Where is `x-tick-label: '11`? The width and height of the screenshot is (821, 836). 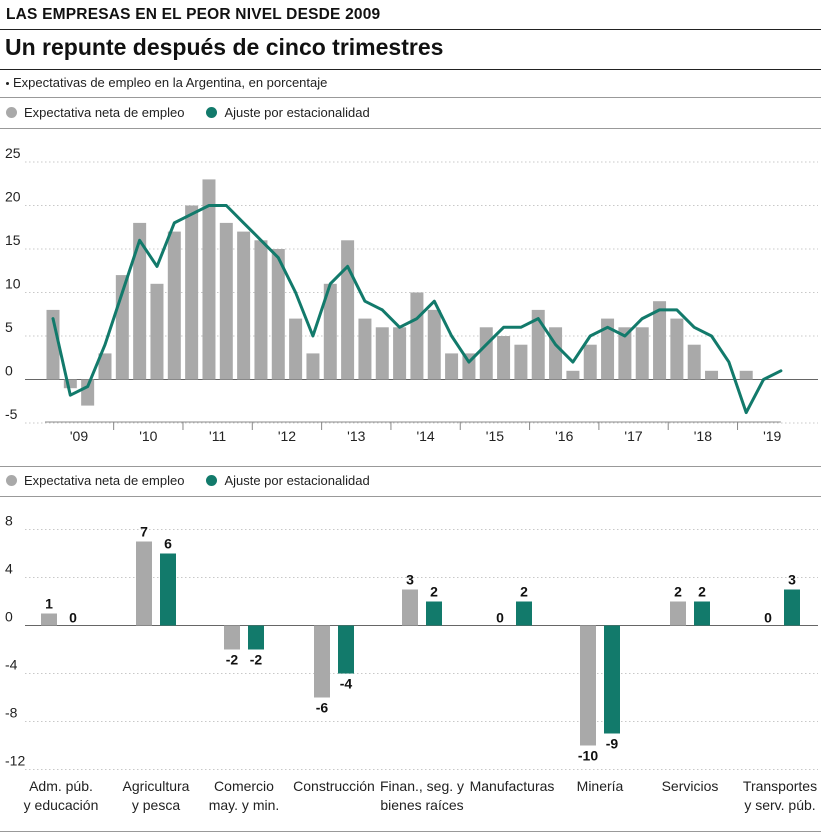 x-tick-label: '11 is located at coordinates (217, 436).